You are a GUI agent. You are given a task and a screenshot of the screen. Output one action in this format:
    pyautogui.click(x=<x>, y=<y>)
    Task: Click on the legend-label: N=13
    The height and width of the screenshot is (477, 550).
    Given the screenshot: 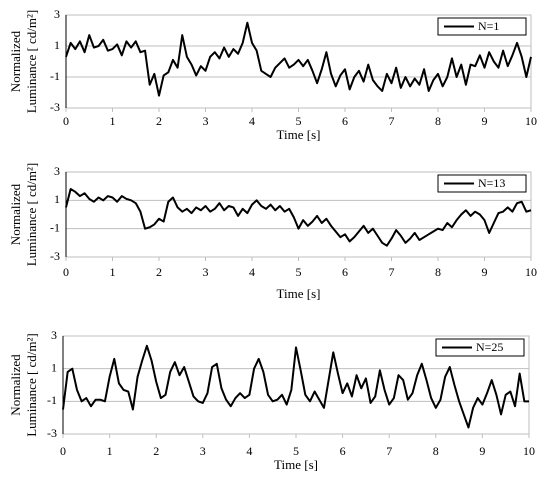 What is the action you would take?
    pyautogui.click(x=491, y=183)
    